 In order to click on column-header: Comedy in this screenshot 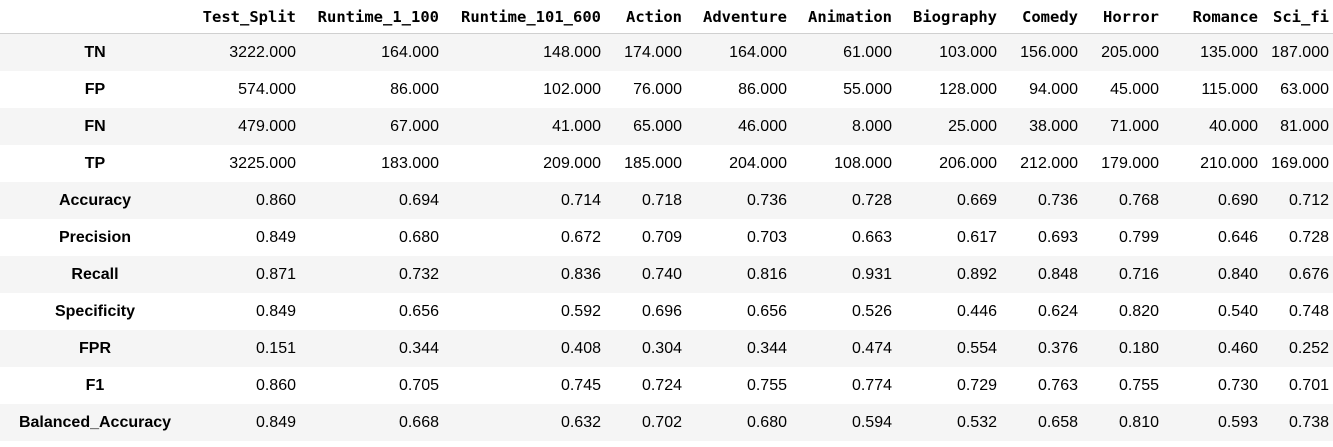, I will do `click(1041, 17)`.